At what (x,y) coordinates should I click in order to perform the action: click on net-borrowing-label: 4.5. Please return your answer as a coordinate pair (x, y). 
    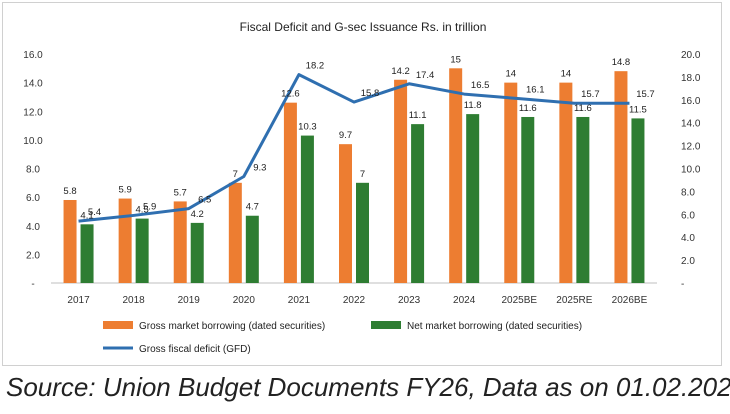
    Looking at the image, I should click on (142, 210).